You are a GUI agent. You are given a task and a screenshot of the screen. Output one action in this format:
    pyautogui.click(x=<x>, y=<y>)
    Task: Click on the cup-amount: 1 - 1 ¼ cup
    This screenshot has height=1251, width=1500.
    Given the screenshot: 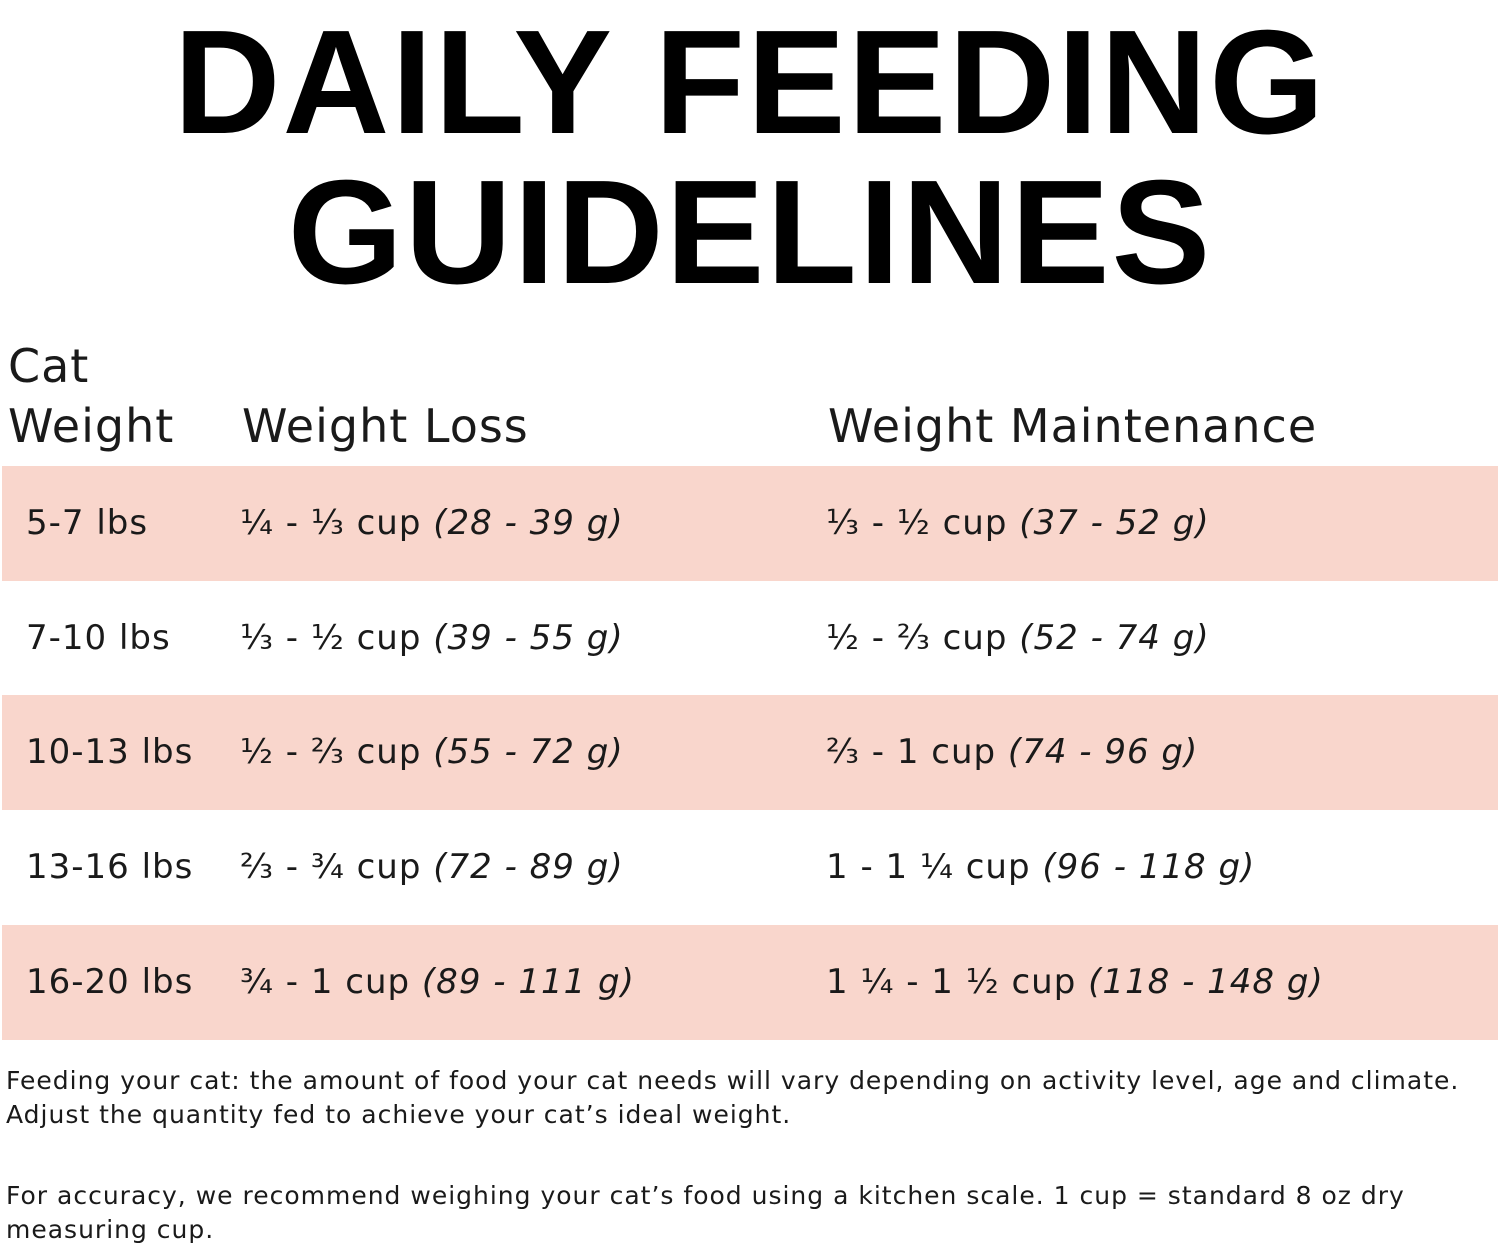 What is the action you would take?
    pyautogui.click(x=928, y=867)
    